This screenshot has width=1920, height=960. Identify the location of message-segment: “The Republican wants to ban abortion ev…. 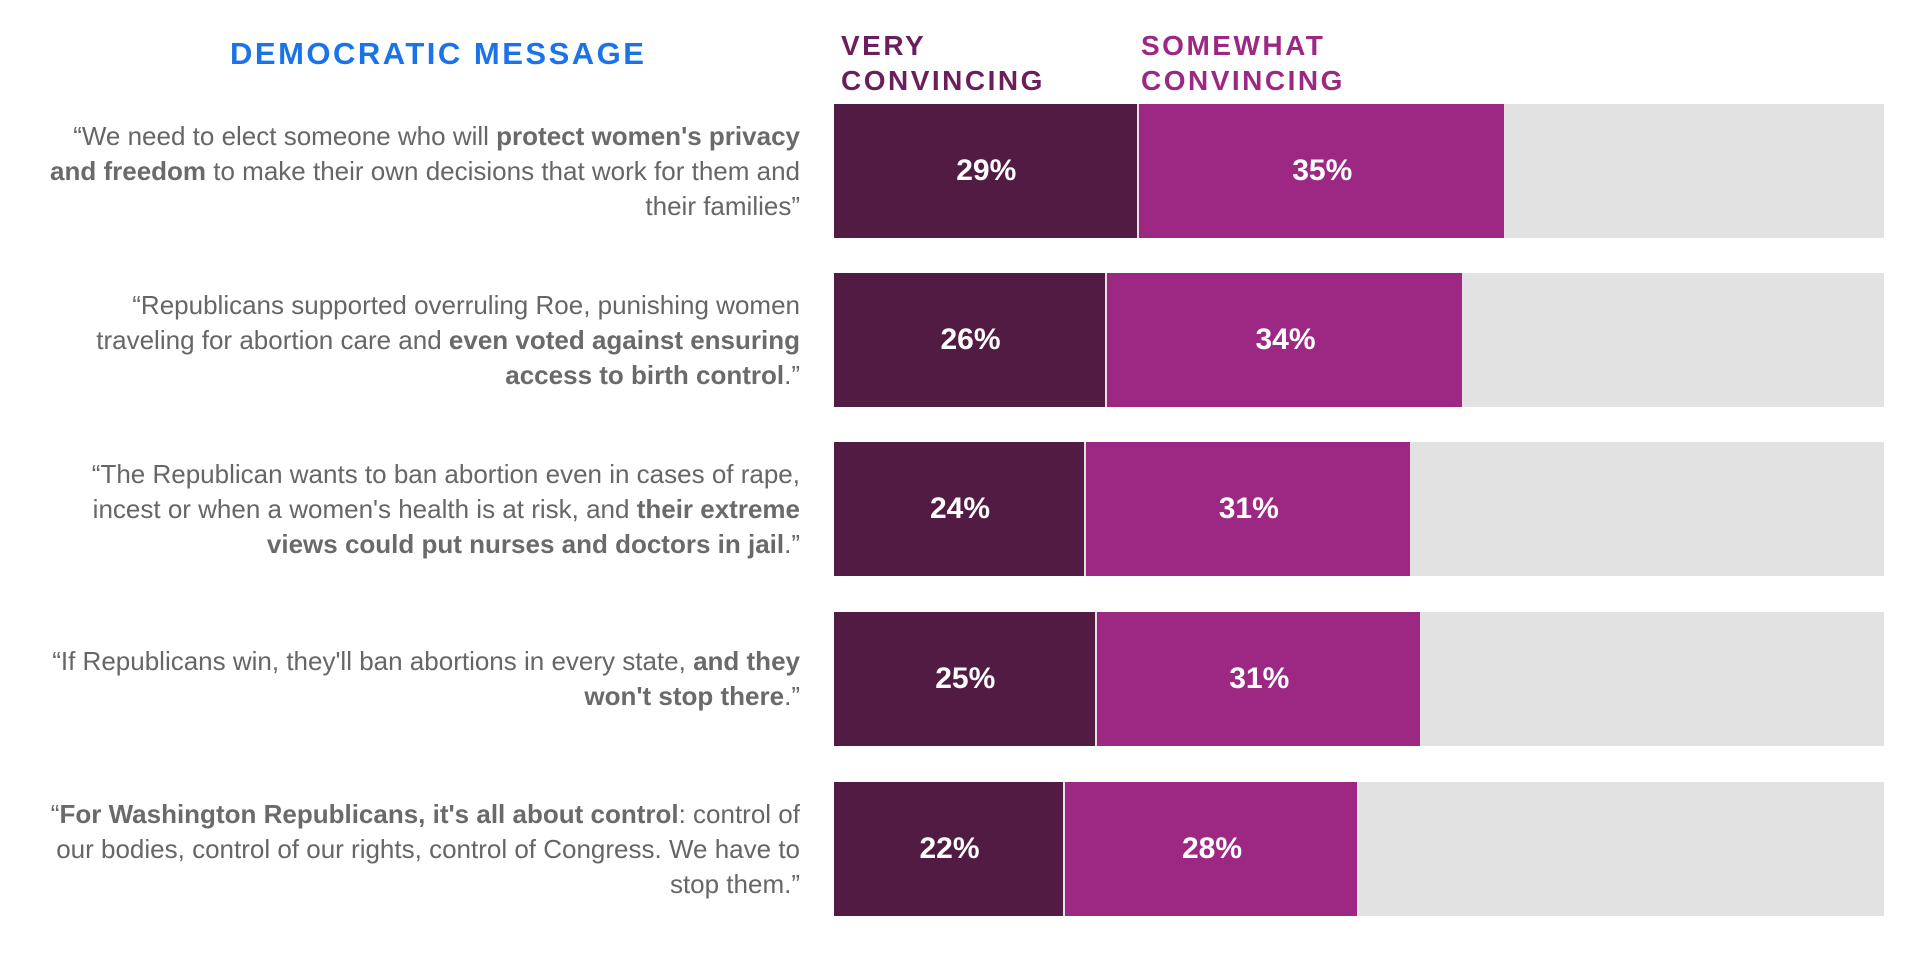
(445, 491).